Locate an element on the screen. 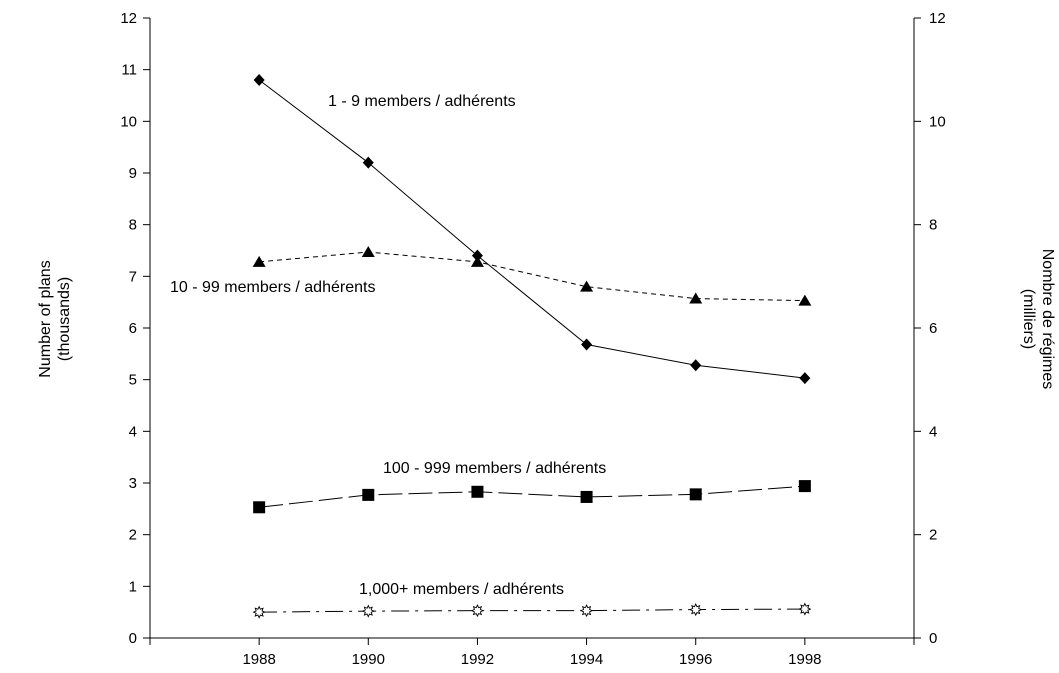 The width and height of the screenshot is (1059, 673). left-y-tick-label: 10 is located at coordinates (128, 121).